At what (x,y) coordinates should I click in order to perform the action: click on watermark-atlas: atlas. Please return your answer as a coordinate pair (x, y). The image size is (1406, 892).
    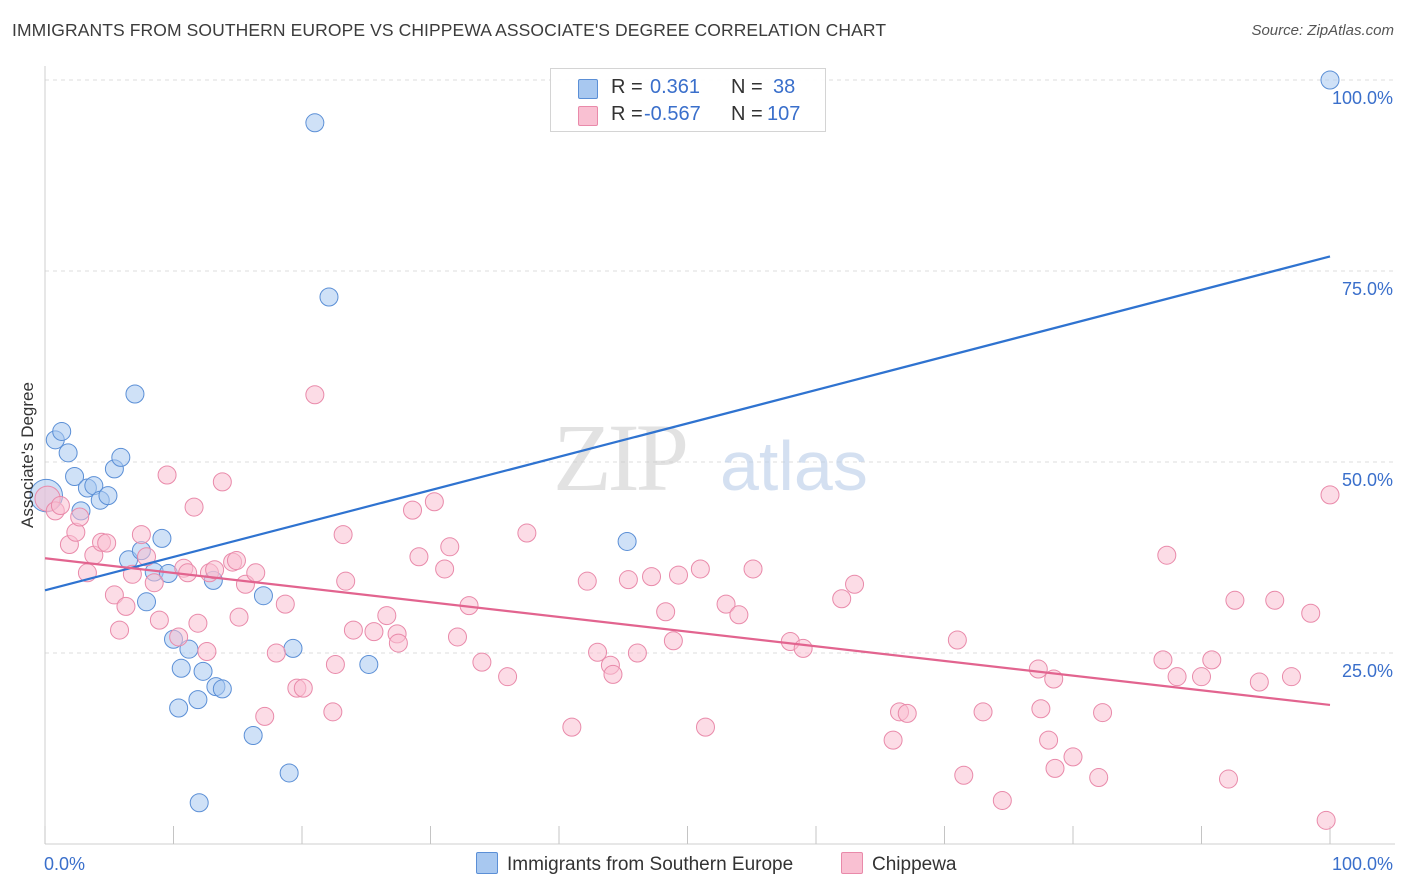
    Looking at the image, I should click on (794, 466).